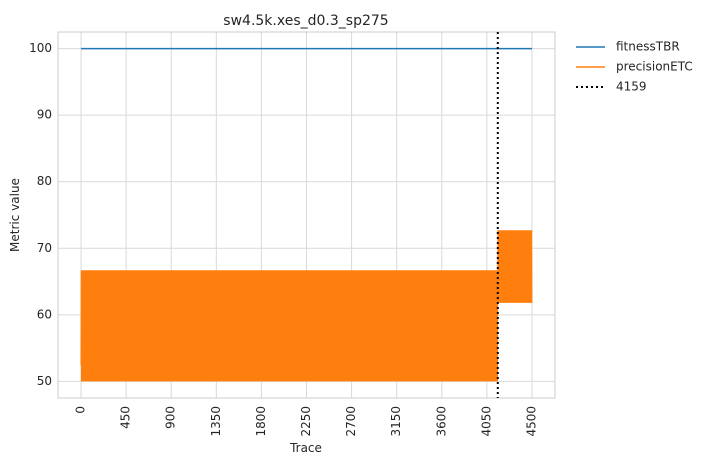  What do you see at coordinates (396, 421) in the screenshot?
I see `x-tick-label: 3150` at bounding box center [396, 421].